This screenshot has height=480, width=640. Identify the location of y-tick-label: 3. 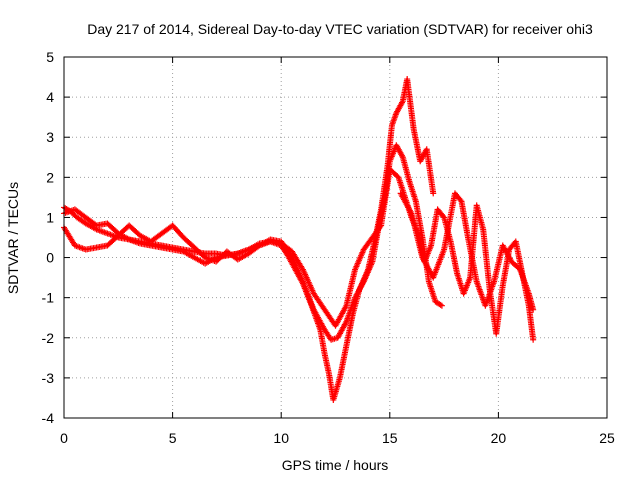
(50, 137).